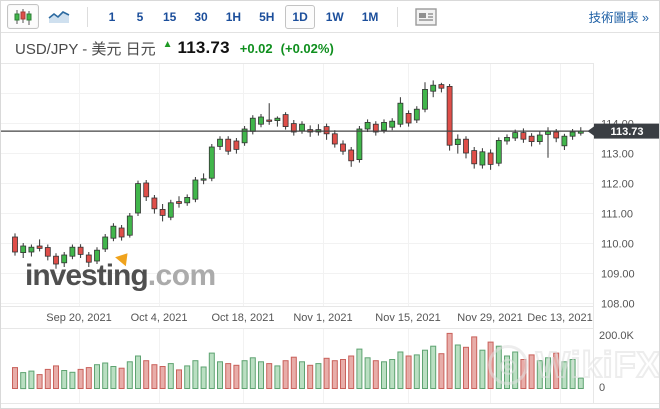 Image resolution: width=660 pixels, height=409 pixels. What do you see at coordinates (85, 49) in the screenshot?
I see `instrument-name: USD/JPY - 美元 日元` at bounding box center [85, 49].